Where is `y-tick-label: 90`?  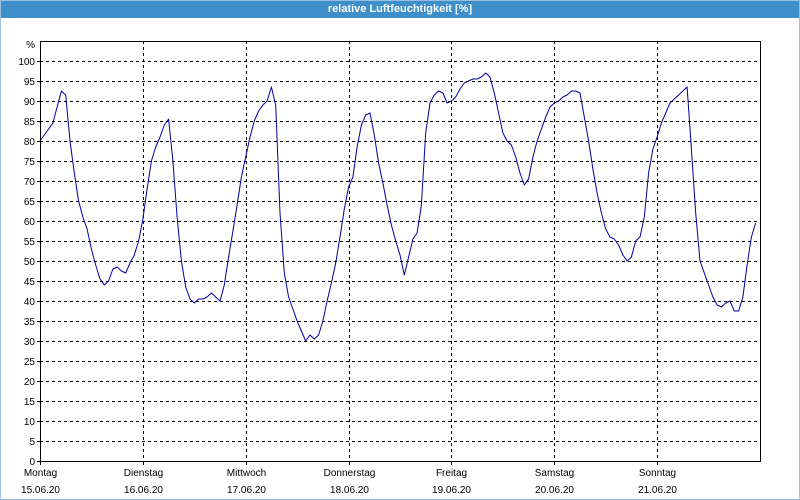
y-tick-label: 90 is located at coordinates (30, 102).